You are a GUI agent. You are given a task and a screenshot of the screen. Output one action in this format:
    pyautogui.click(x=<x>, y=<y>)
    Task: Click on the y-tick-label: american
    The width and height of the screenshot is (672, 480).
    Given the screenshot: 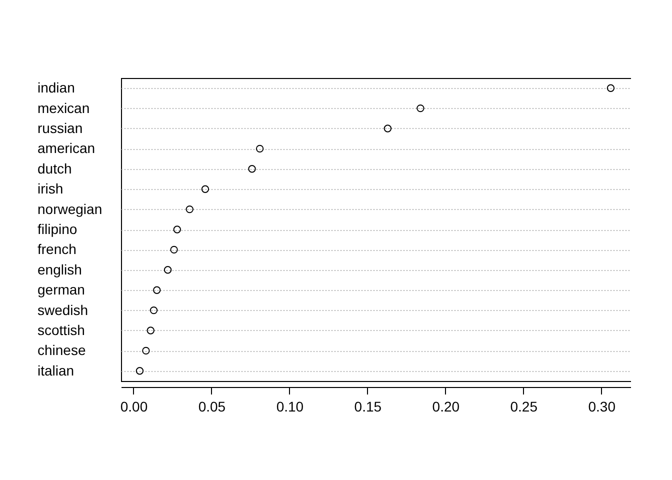 What is the action you would take?
    pyautogui.click(x=67, y=148)
    